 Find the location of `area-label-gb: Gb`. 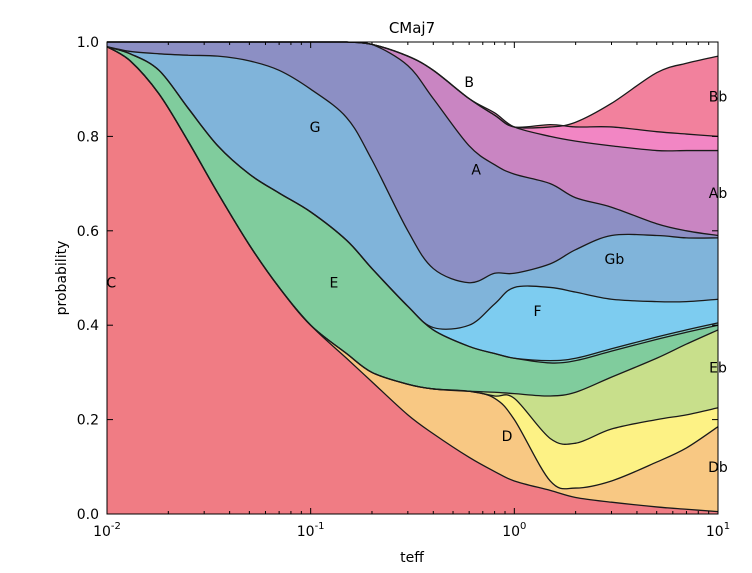

area-label-gb: Gb is located at coordinates (615, 260).